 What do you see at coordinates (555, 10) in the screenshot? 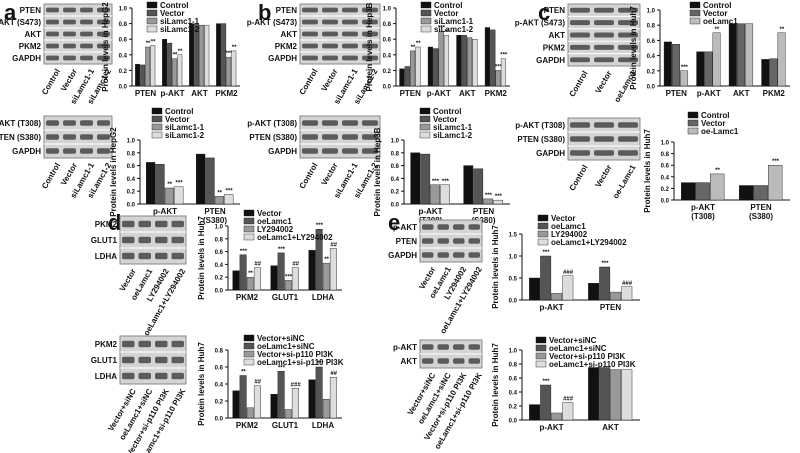
I see `blot-row-label: PTEN` at bounding box center [555, 10].